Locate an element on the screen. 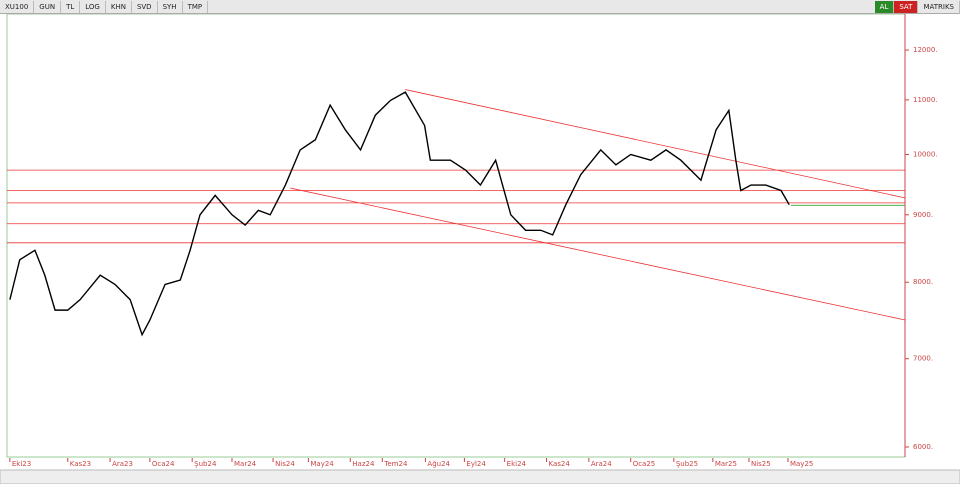  toolbar-button: TMP is located at coordinates (196, 6).